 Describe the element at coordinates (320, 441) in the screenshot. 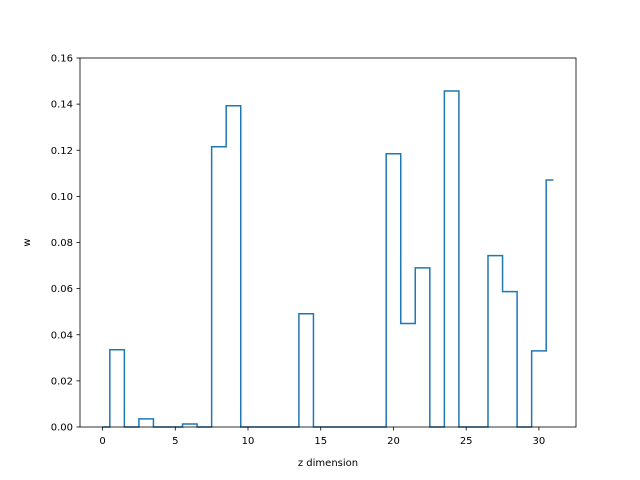

I see `x-tick-label: 15` at that location.